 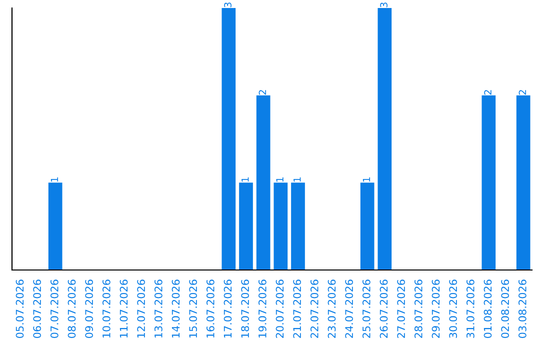 I want to click on x-tick-label: 06.07.2026, so click(x=37, y=309).